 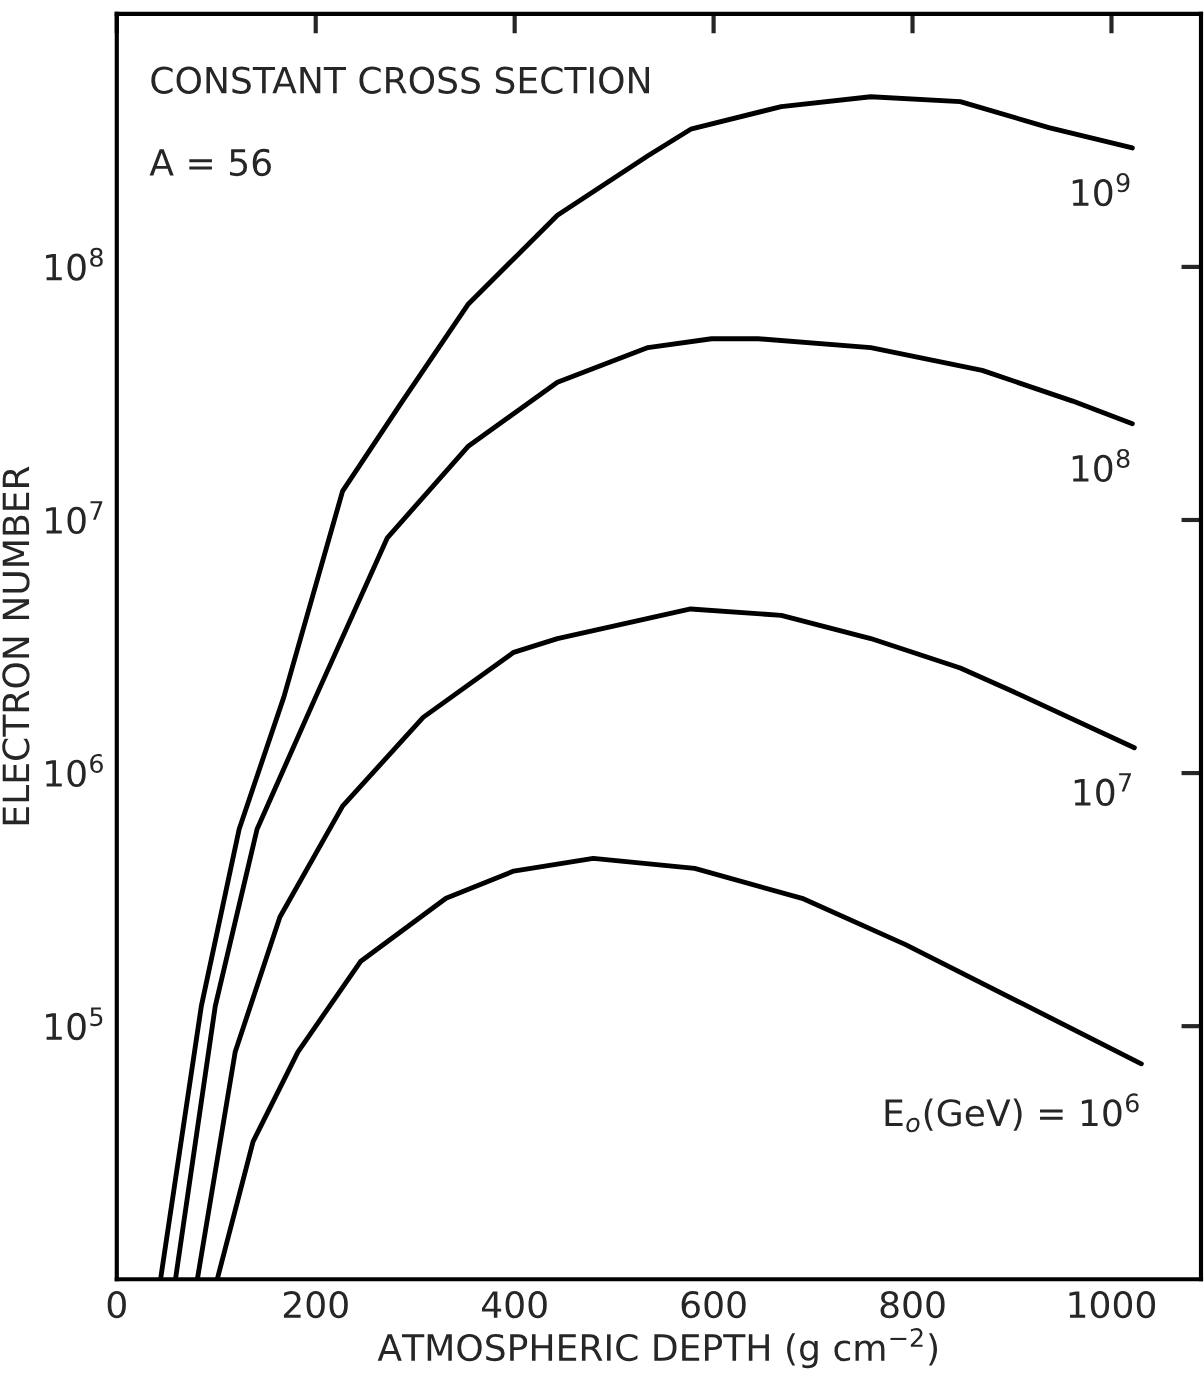 I want to click on series-label: 10$^{7}$, so click(x=1103, y=789).